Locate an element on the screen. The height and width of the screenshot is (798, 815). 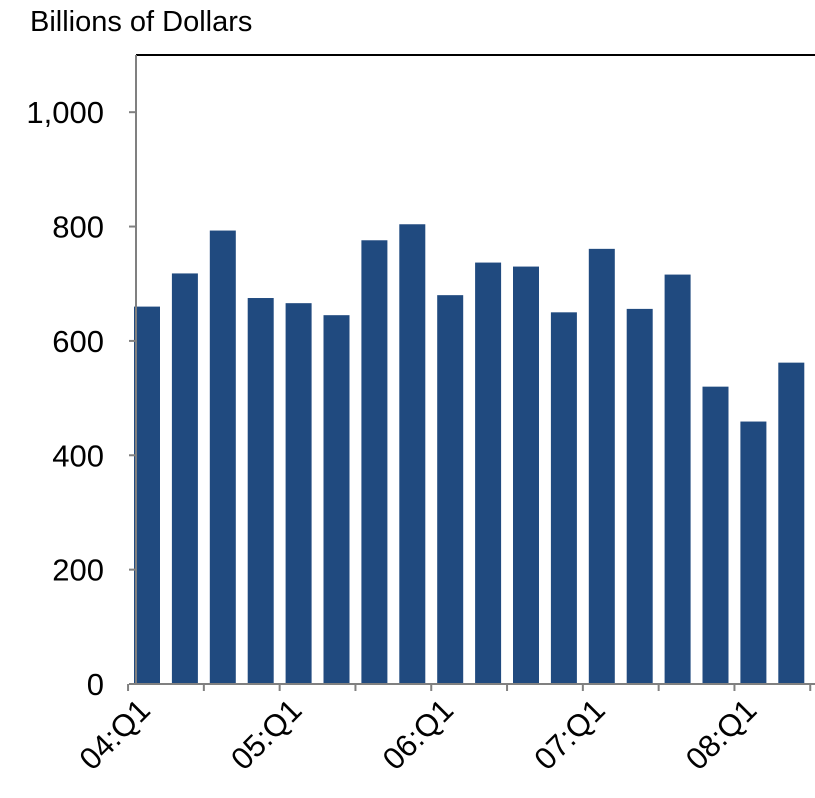
x-tick-label: 06:Q1 is located at coordinates (418, 734).